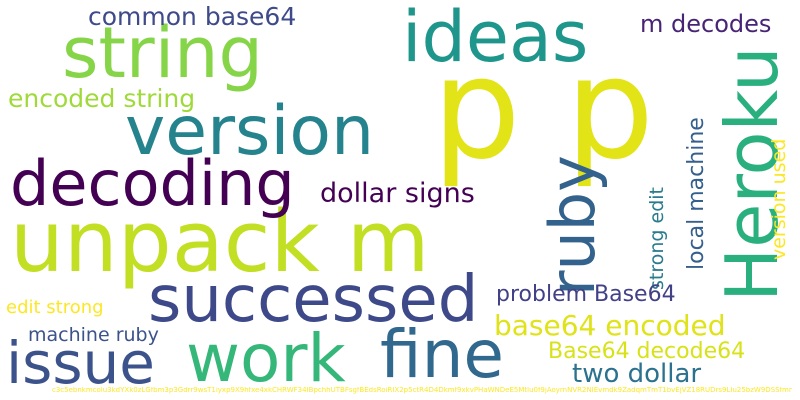 This screenshot has height=400, width=800. Describe the element at coordinates (152, 183) in the screenshot. I see `word-decoding: decoding` at that location.